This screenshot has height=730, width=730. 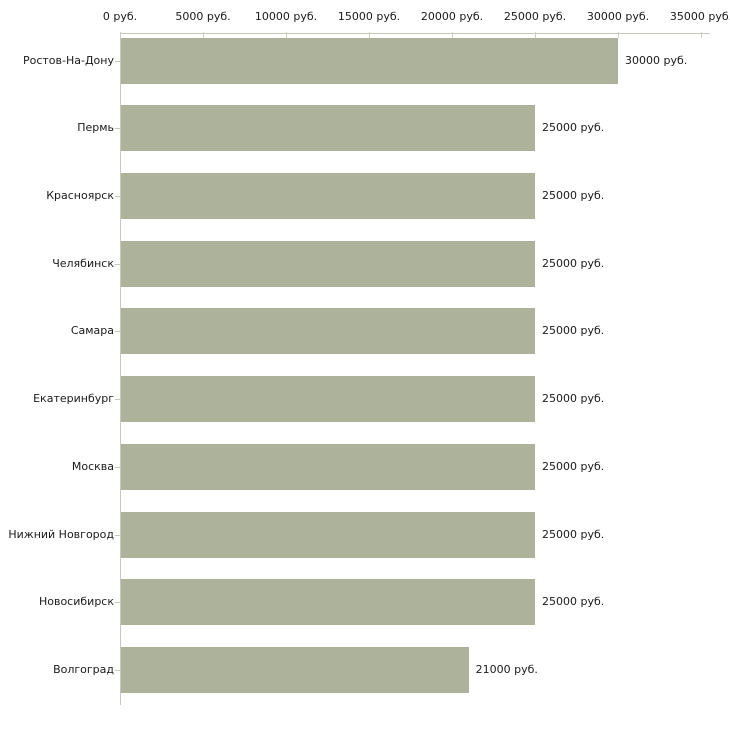 What do you see at coordinates (203, 16) in the screenshot?
I see `x-axis-tick-label: 5000 руб.` at bounding box center [203, 16].